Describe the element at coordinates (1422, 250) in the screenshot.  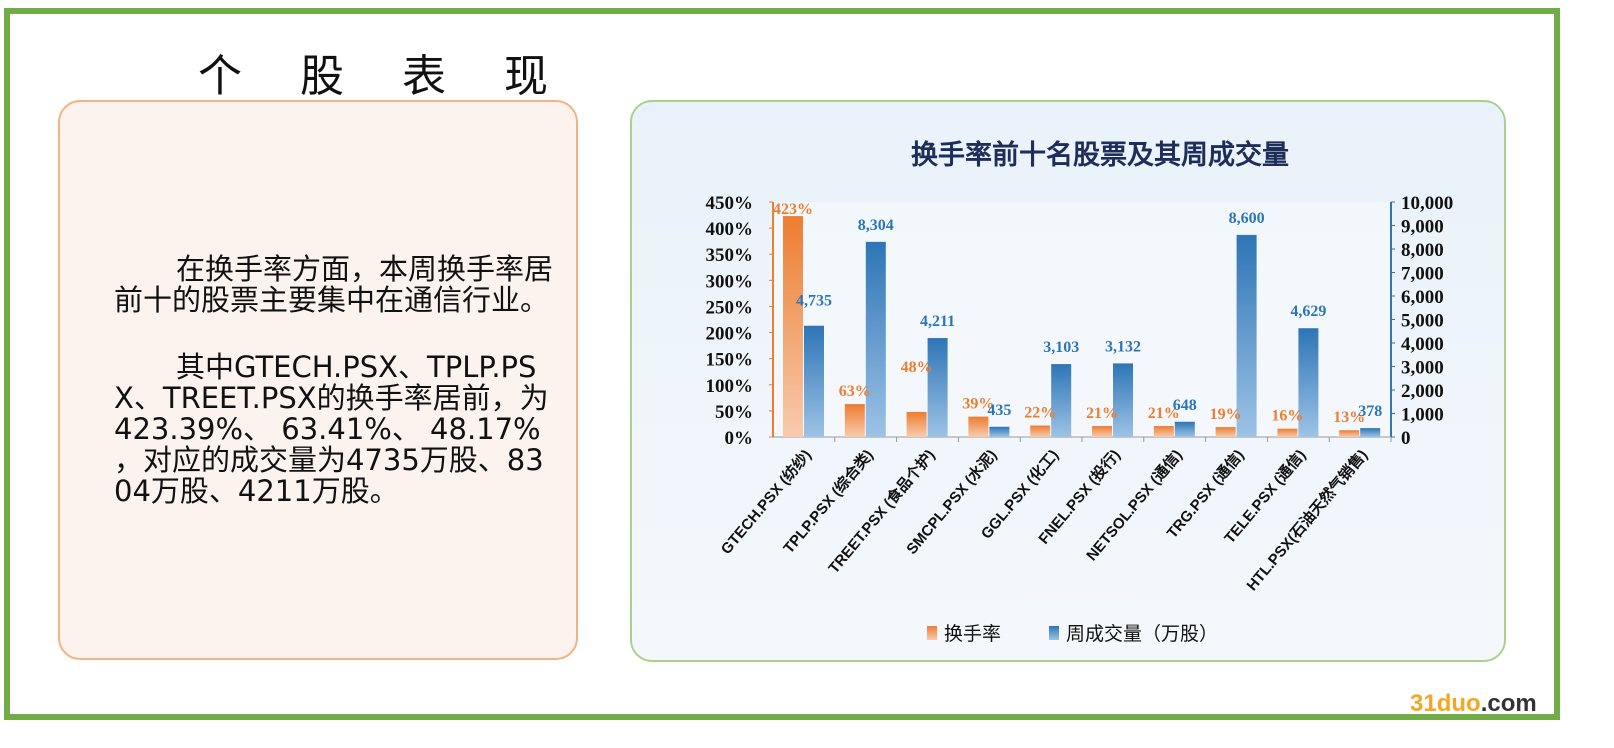
I see `right-tick-label: 8,000` at that location.